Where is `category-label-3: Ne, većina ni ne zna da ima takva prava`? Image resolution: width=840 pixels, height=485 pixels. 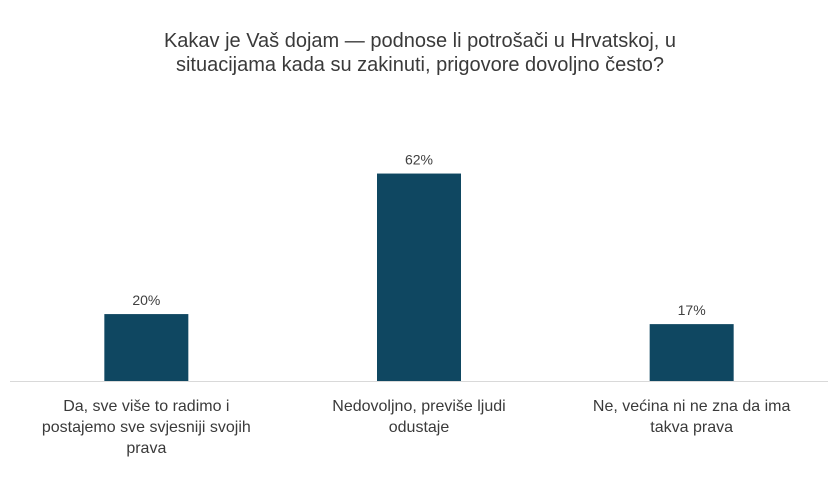
category-label-3: Ne, većina ni ne zna da ima takva prava is located at coordinates (692, 417).